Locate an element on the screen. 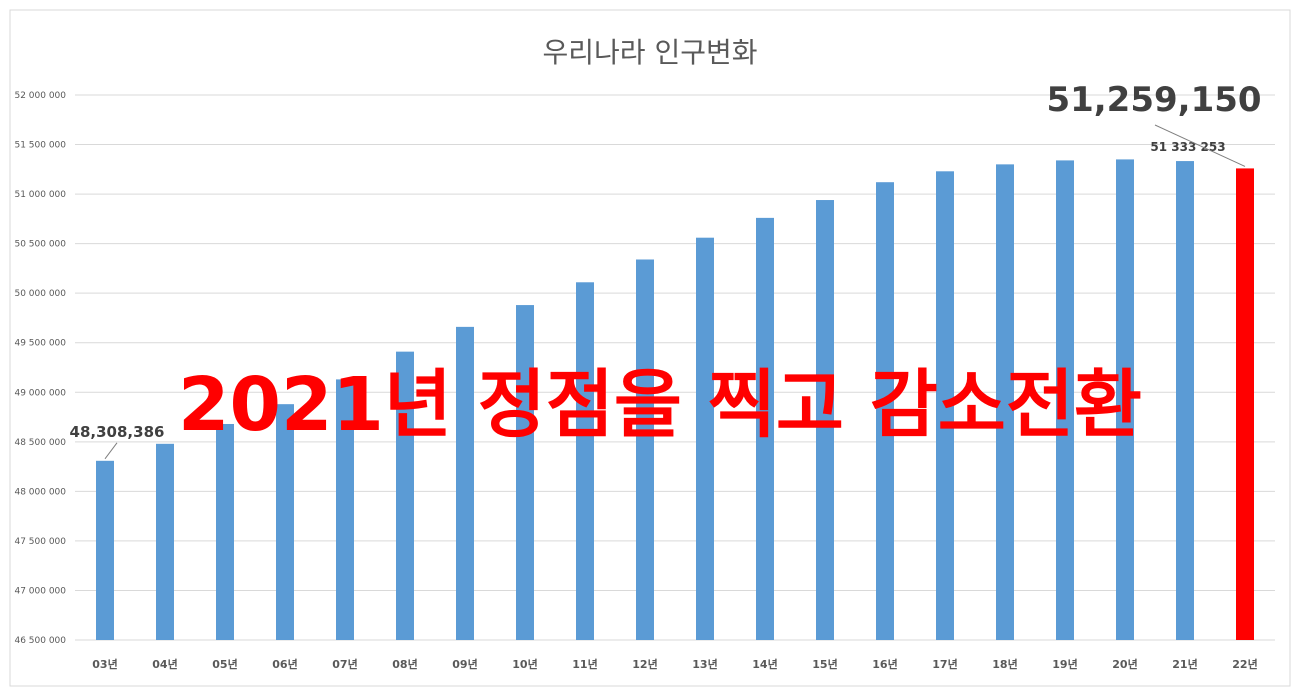 The height and width of the screenshot is (693, 1299). y-tick-label: 48 000 000 is located at coordinates (40, 492).